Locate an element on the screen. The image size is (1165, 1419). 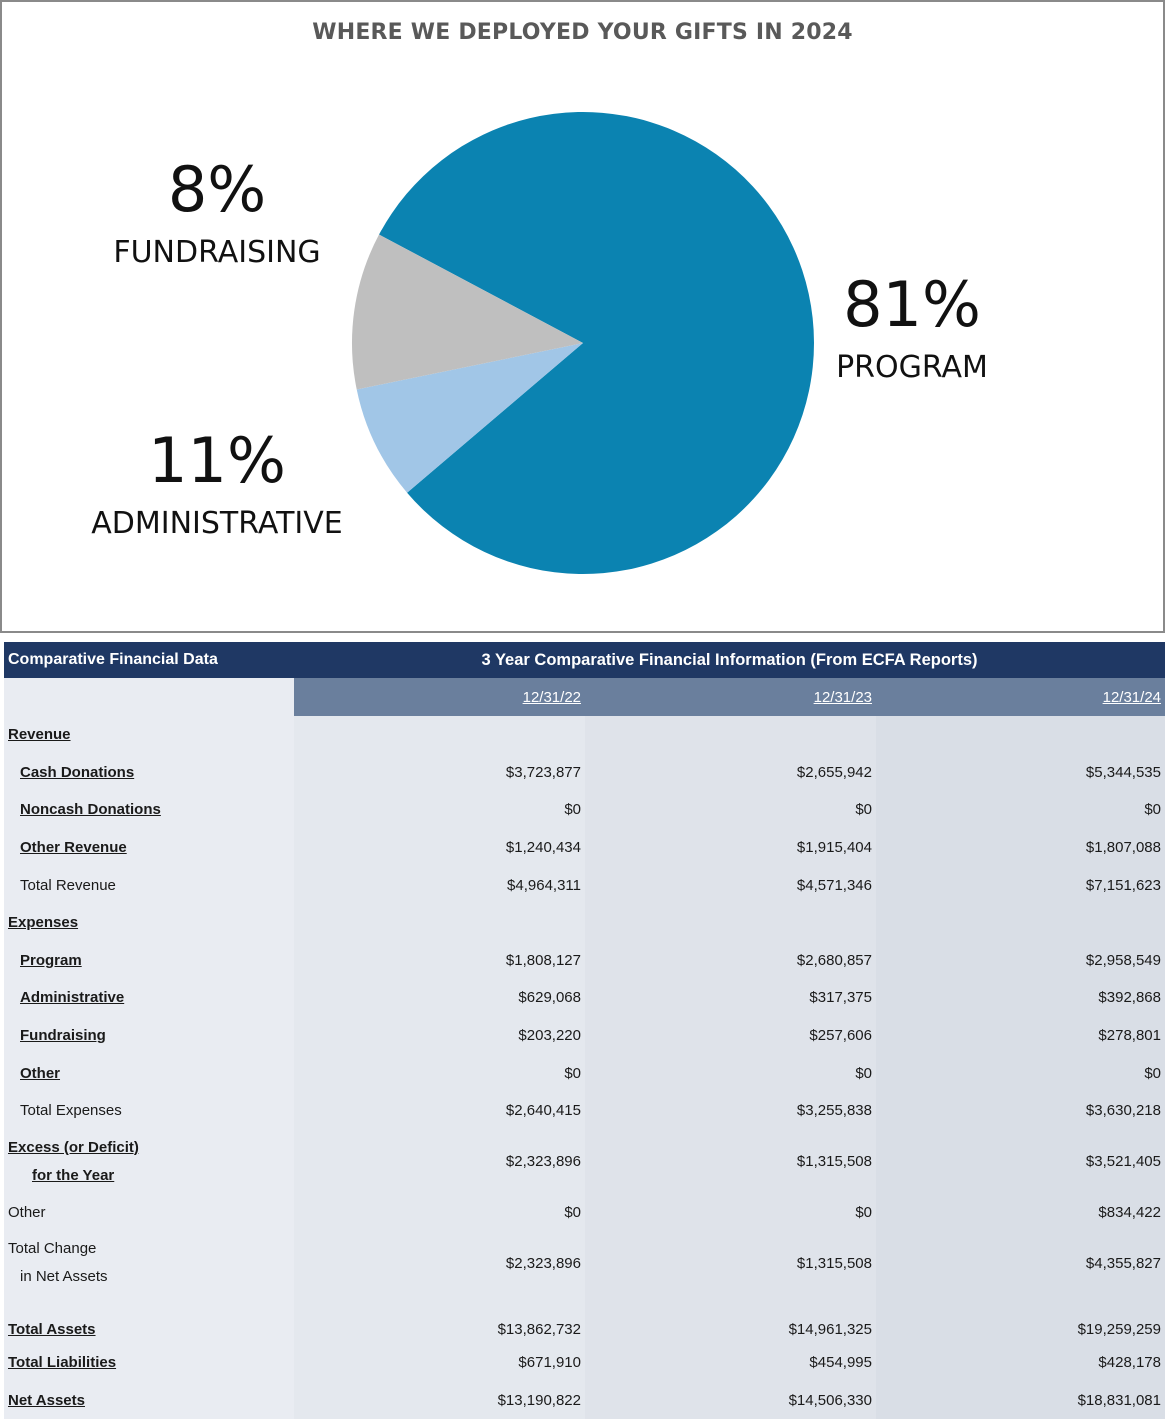
noncash-donations-label: Noncash Donations is located at coordinates (90, 810).